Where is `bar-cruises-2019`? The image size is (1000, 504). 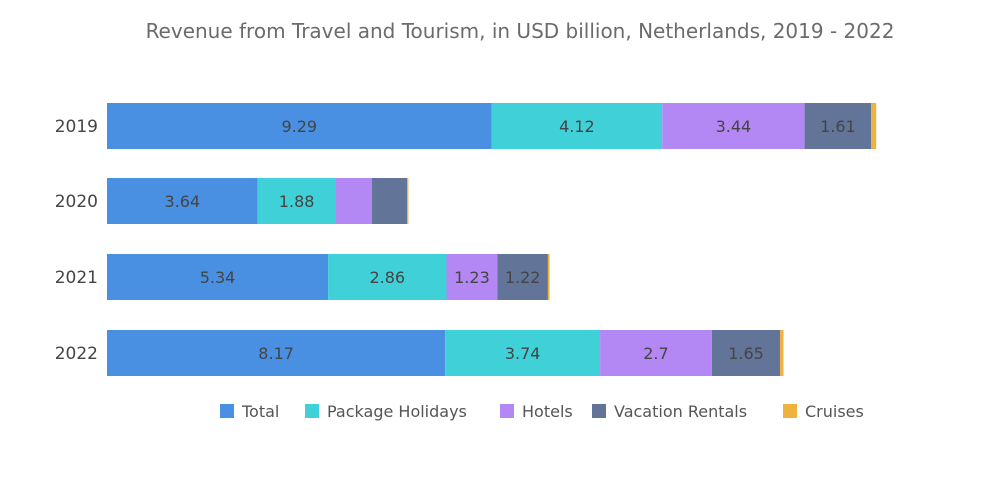 bar-cruises-2019 is located at coordinates (874, 126).